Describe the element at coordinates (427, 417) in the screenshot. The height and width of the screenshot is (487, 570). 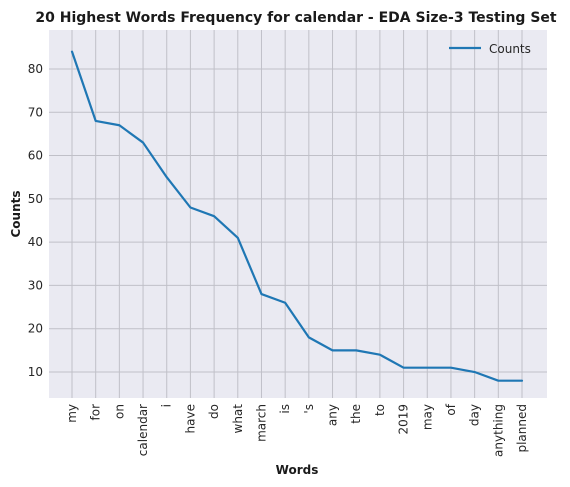
I see `x-tick-label: may` at that location.